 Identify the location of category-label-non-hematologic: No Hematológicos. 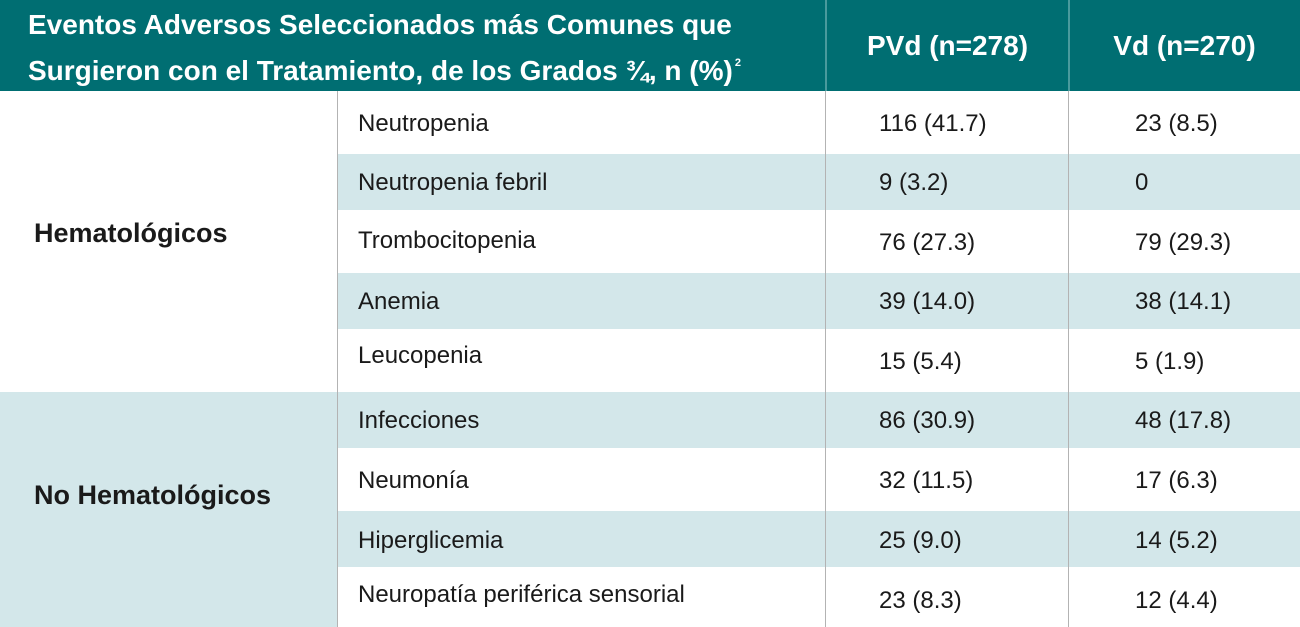
(153, 495).